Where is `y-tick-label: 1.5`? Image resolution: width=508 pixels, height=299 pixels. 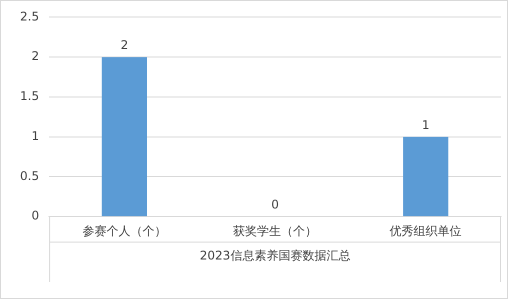 y-tick-label: 1.5 is located at coordinates (30, 96).